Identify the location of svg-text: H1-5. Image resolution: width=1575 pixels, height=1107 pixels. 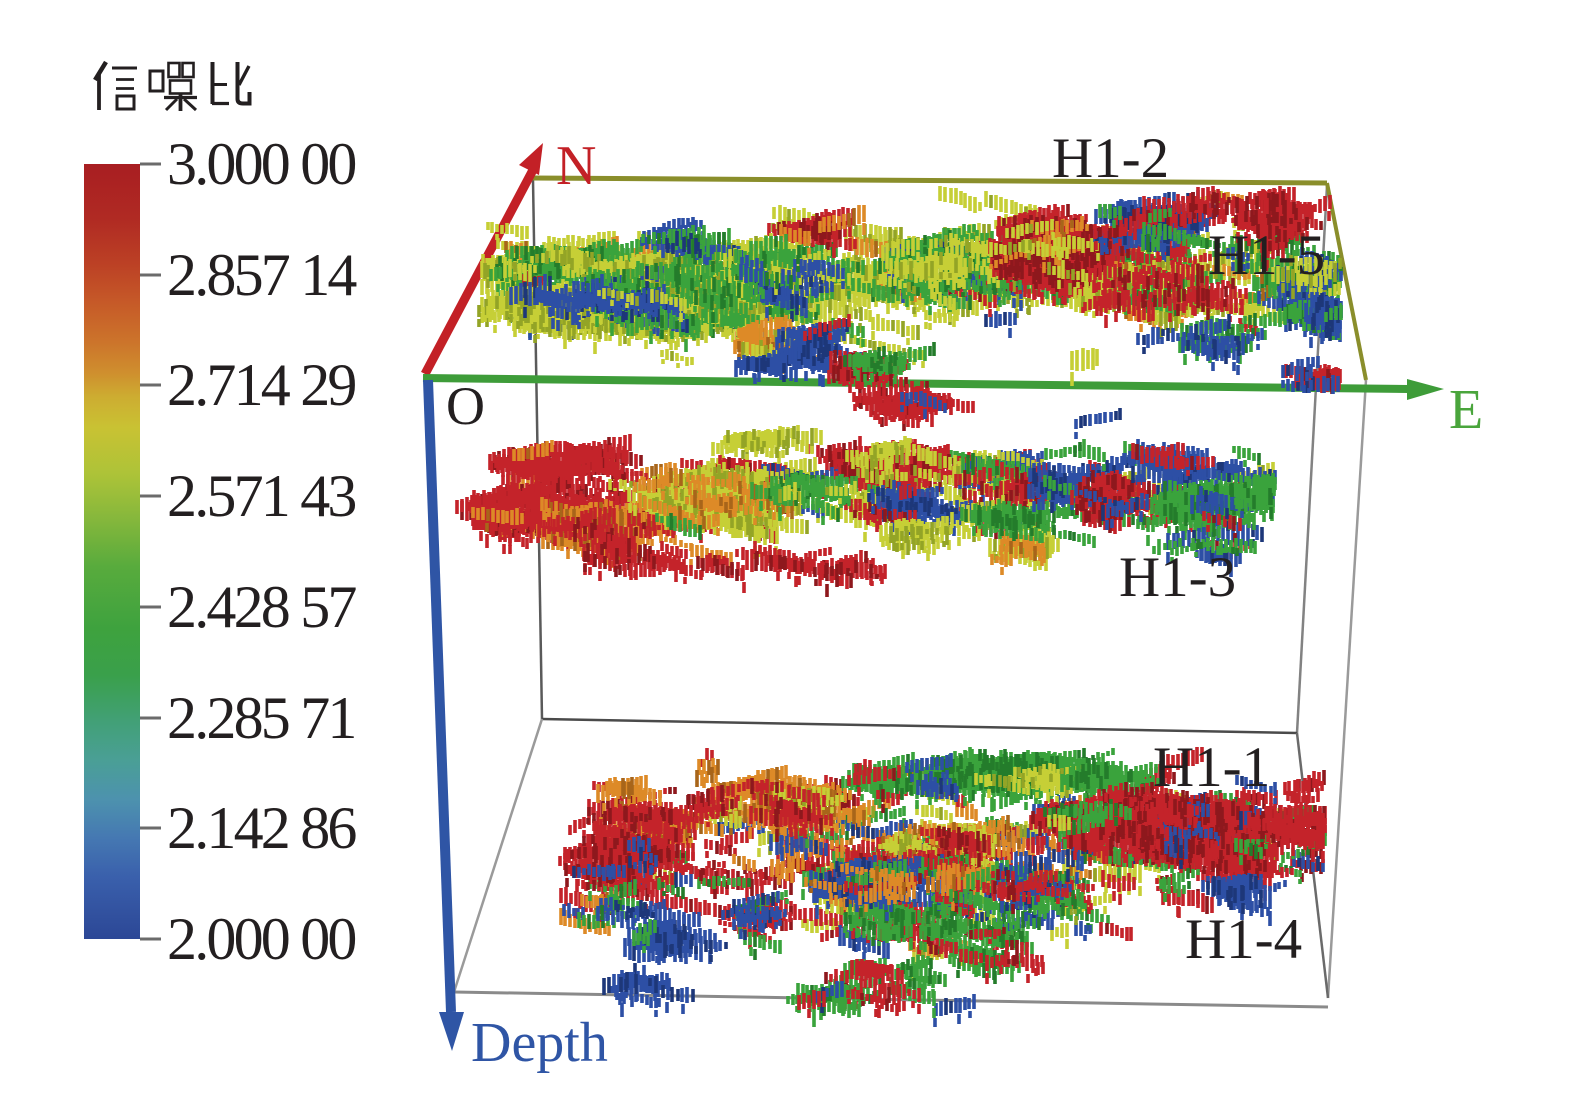
(1266, 255).